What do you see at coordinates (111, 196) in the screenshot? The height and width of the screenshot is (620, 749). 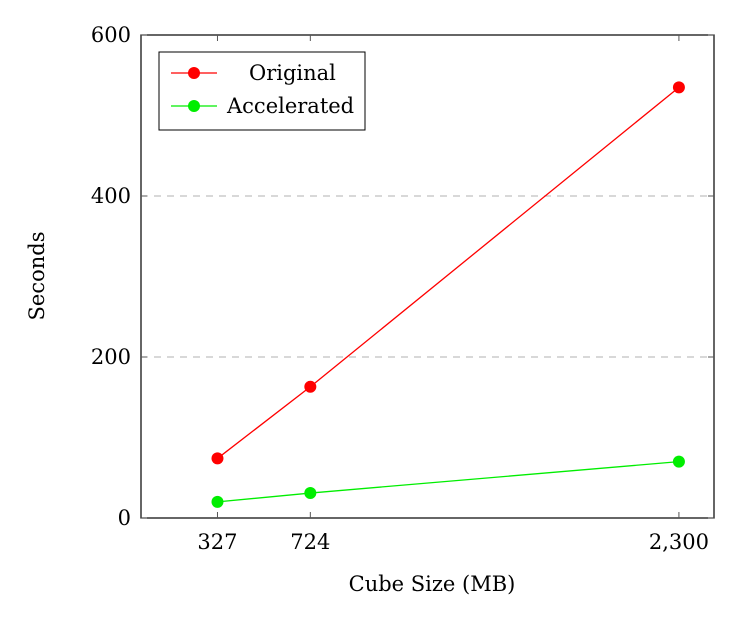 I see `y-tick-label: 400` at bounding box center [111, 196].